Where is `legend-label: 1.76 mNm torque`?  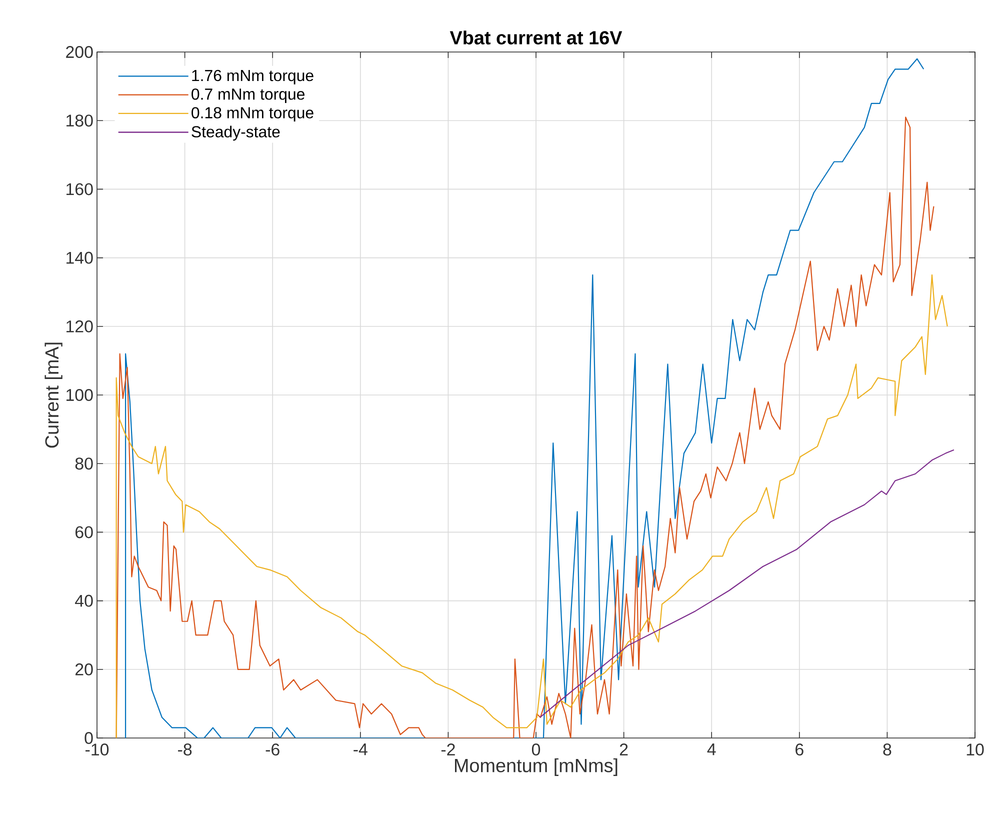 legend-label: 1.76 mNm torque is located at coordinates (253, 77).